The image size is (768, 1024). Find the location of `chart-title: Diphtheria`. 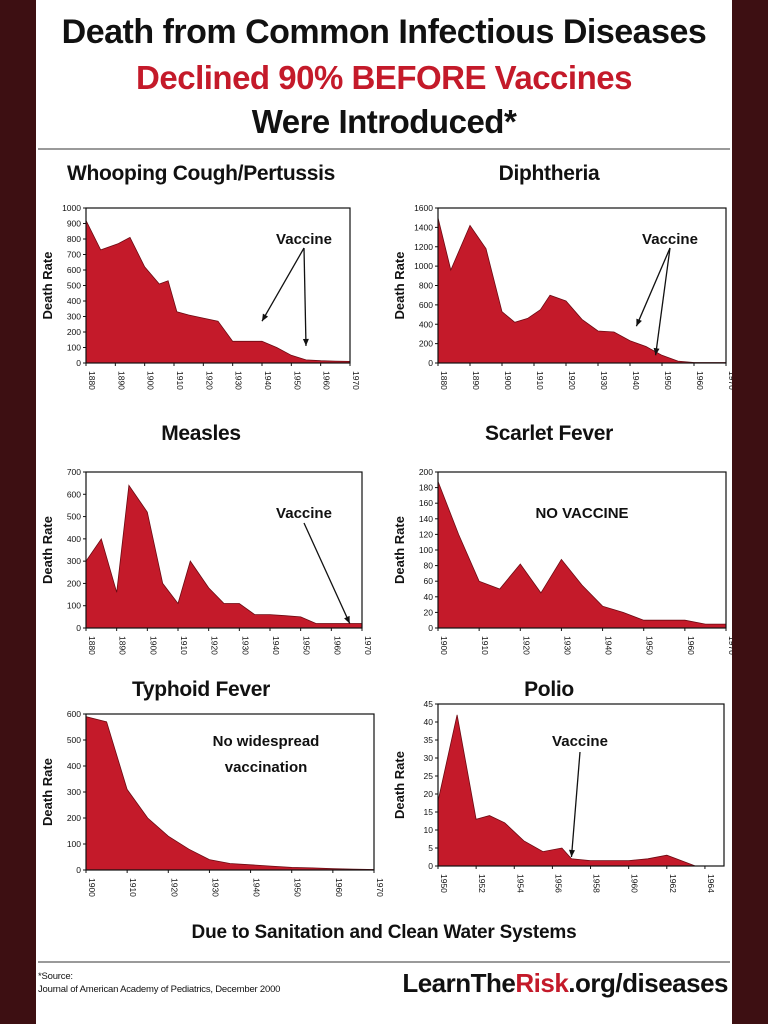

chart-title: Diphtheria is located at coordinates (549, 173).